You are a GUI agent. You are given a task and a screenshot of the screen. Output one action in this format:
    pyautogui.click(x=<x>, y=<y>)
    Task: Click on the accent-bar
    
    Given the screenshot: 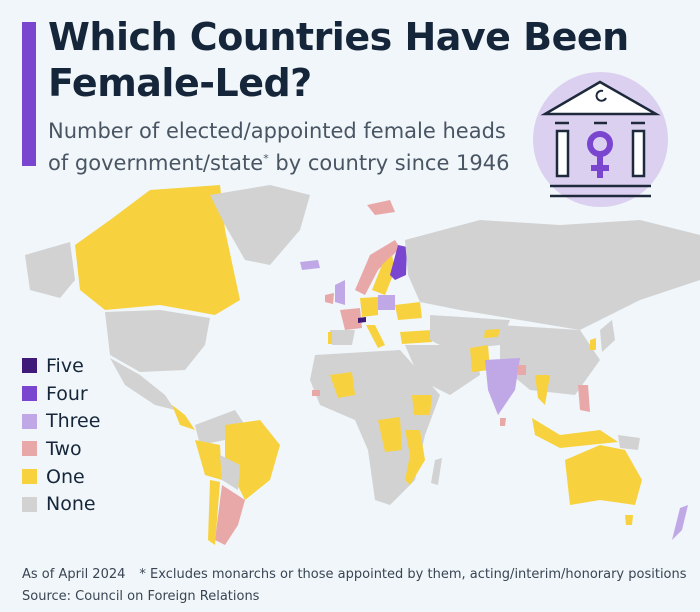 What is the action you would take?
    pyautogui.click(x=29, y=94)
    